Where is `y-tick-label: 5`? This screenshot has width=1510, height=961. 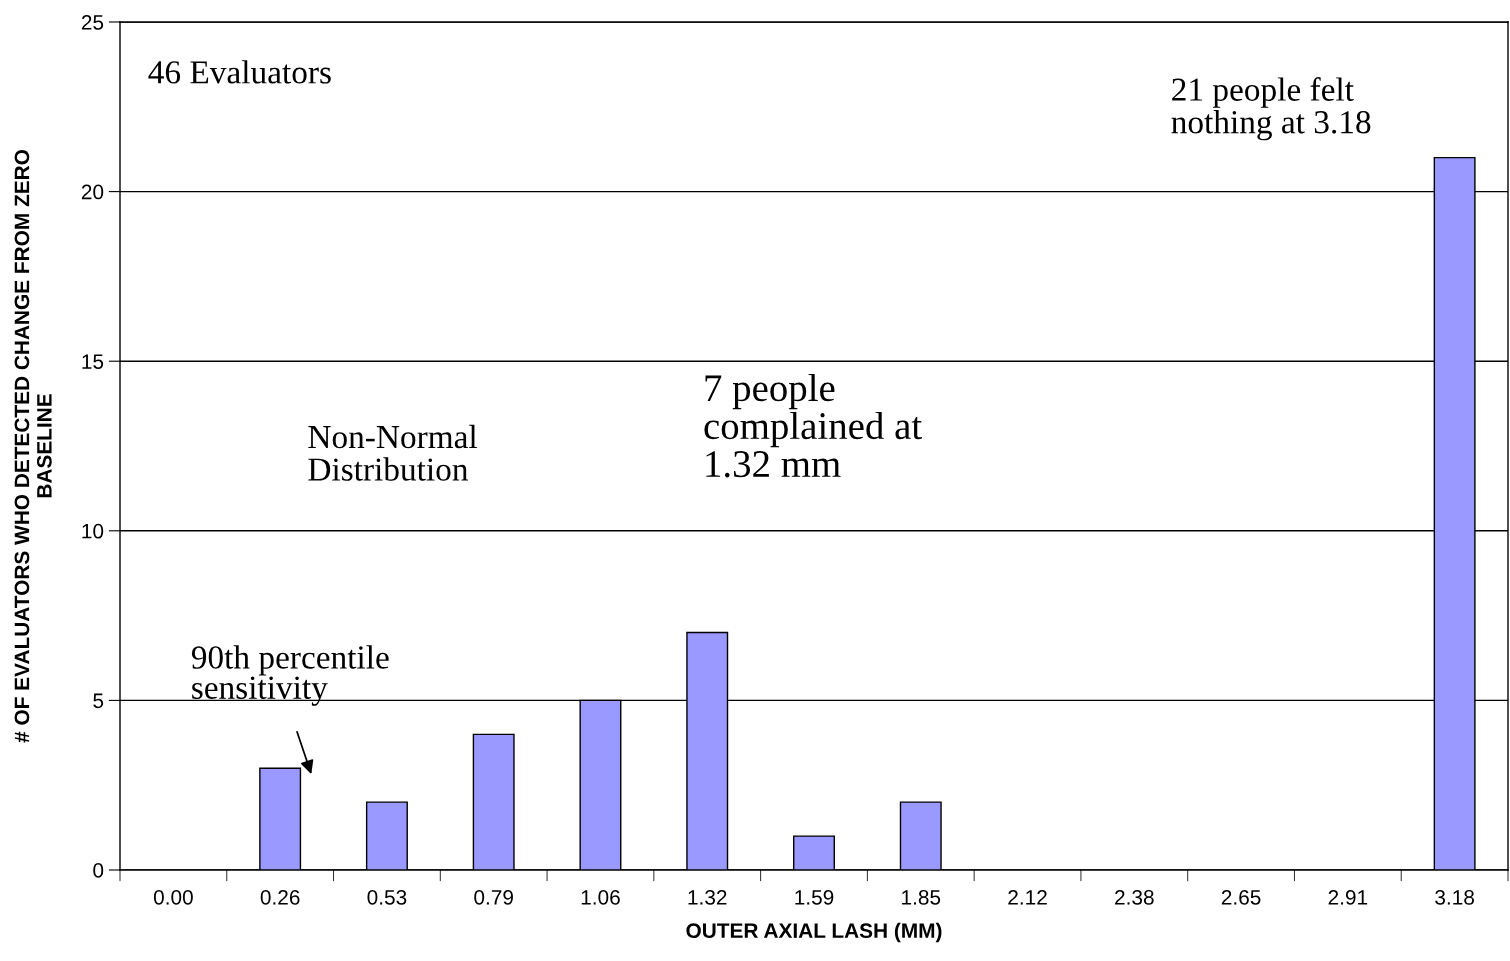 y-tick-label: 5 is located at coordinates (98, 701).